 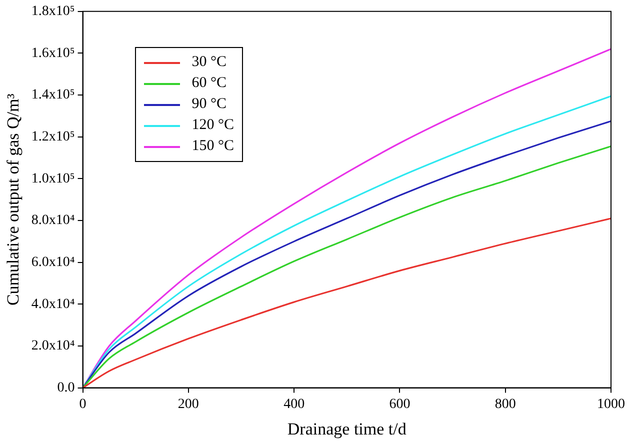 What do you see at coordinates (209, 83) in the screenshot?
I see `legend-label: 60 °C` at bounding box center [209, 83].